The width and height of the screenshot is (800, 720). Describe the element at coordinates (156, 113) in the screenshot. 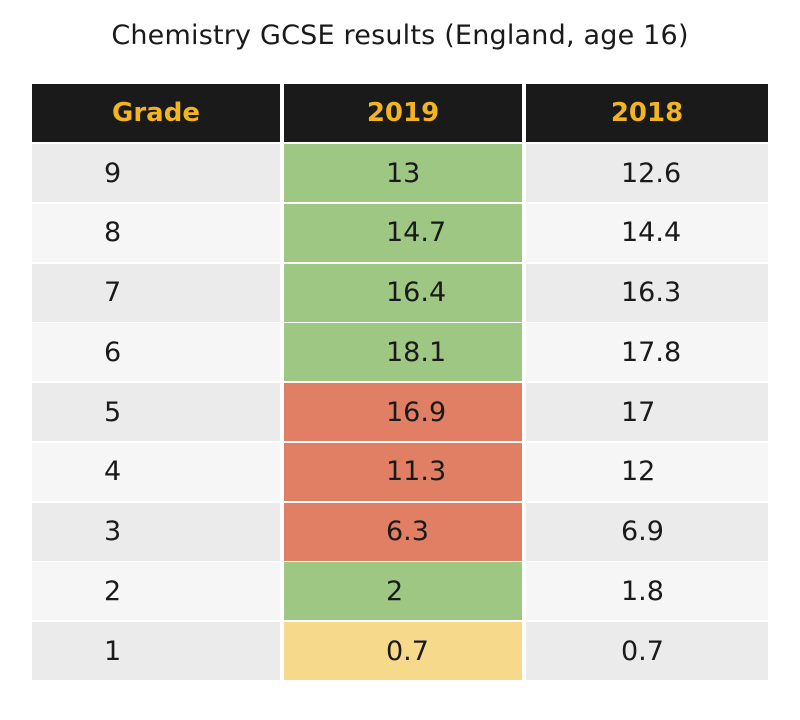

I see `header-grade: Grade` at that location.